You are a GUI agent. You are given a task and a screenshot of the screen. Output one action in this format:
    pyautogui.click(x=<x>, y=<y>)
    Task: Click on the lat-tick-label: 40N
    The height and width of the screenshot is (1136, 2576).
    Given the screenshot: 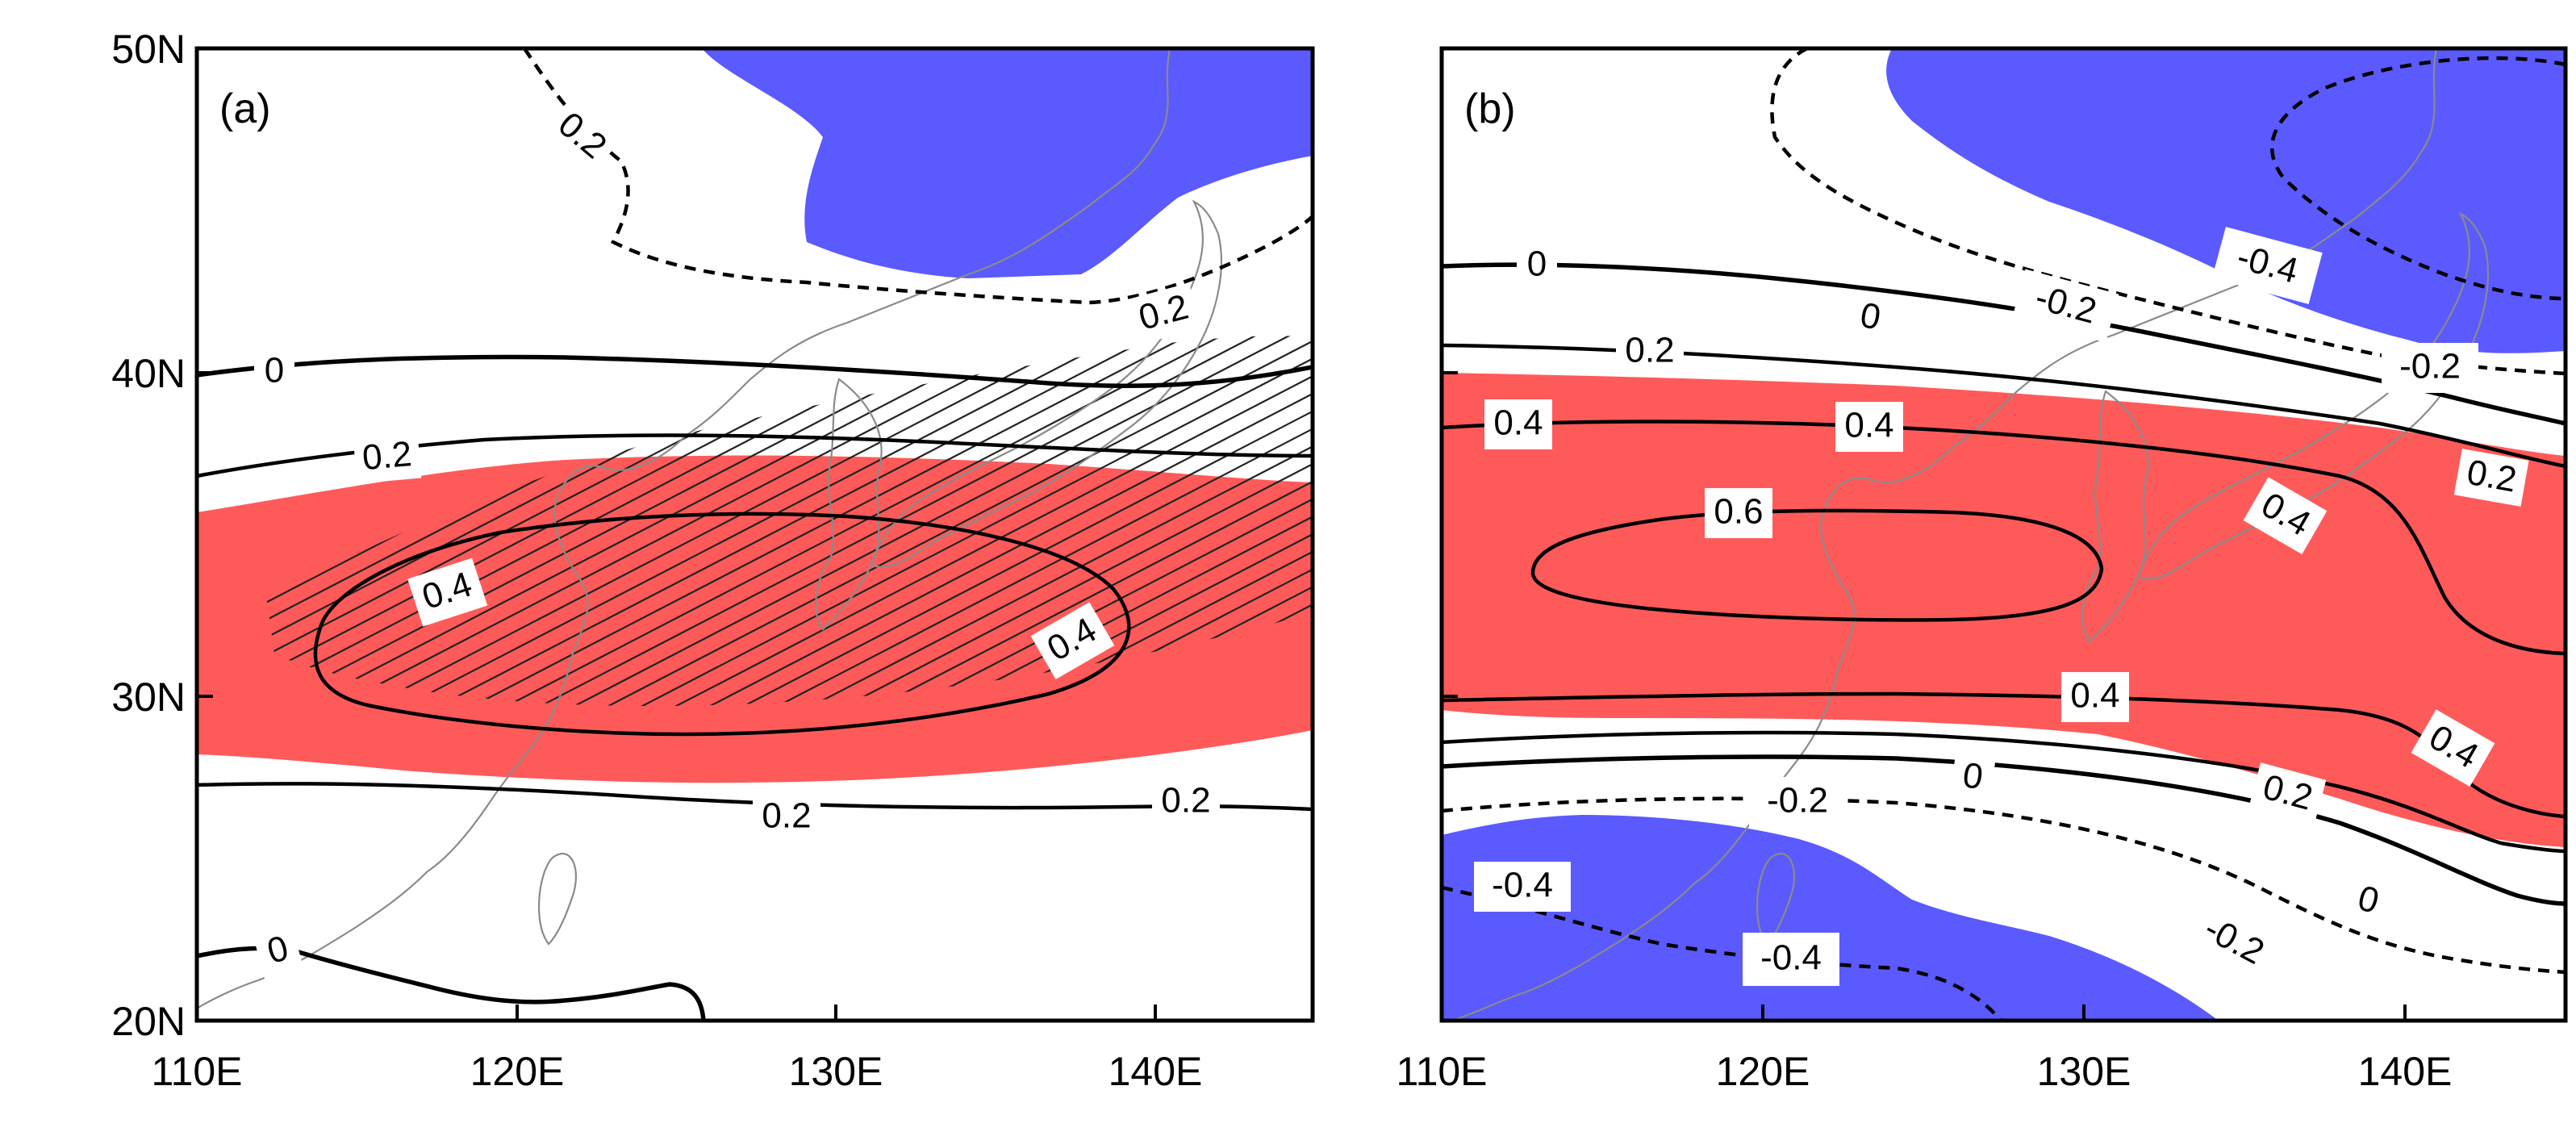 What is the action you would take?
    pyautogui.click(x=148, y=373)
    